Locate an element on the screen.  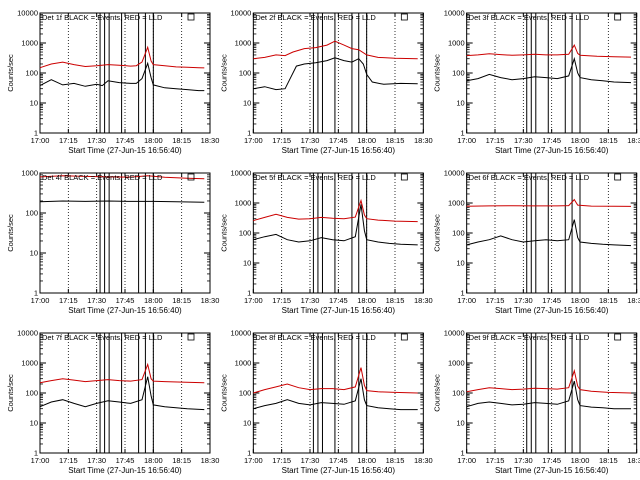
chart-title: Det 2f BLACK = Events, RED = LLD is located at coordinates (315, 17).